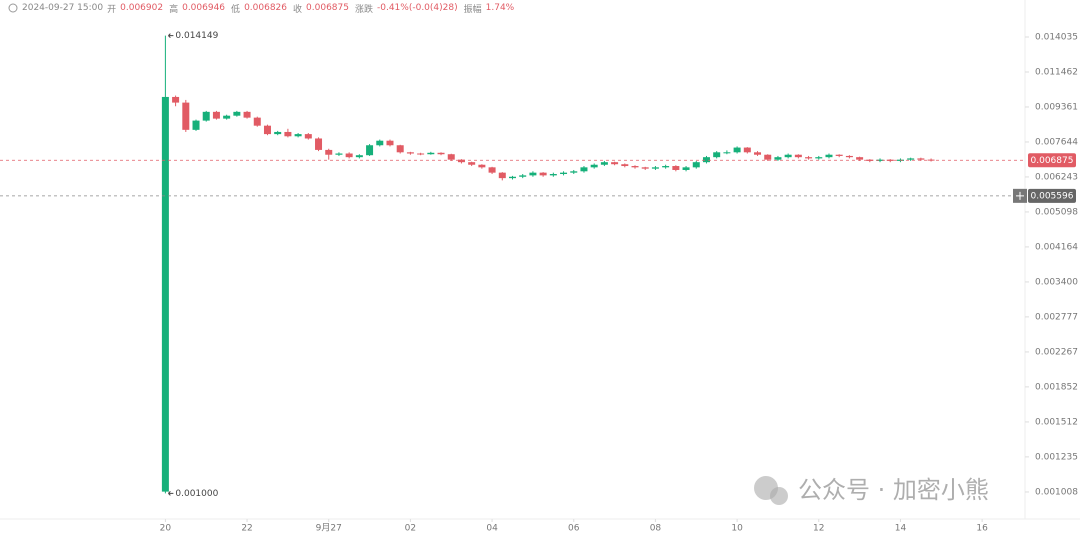 The width and height of the screenshot is (1080, 535). What do you see at coordinates (737, 529) in the screenshot?
I see `x-tick-label: 10` at bounding box center [737, 529].